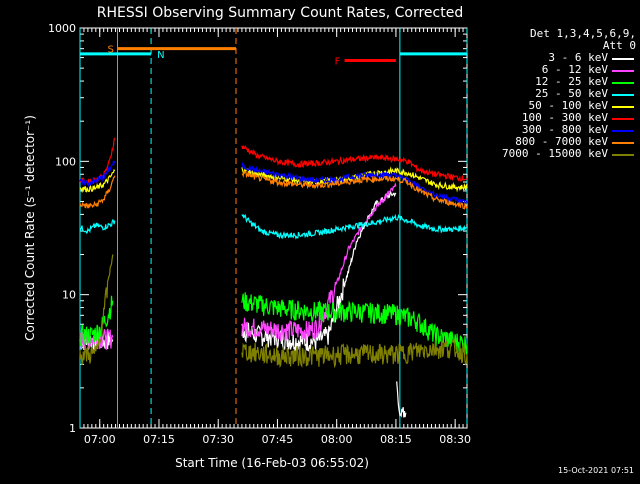  I want to click on footer-timestamp: 15-Oct-2021 07:51, so click(596, 470).